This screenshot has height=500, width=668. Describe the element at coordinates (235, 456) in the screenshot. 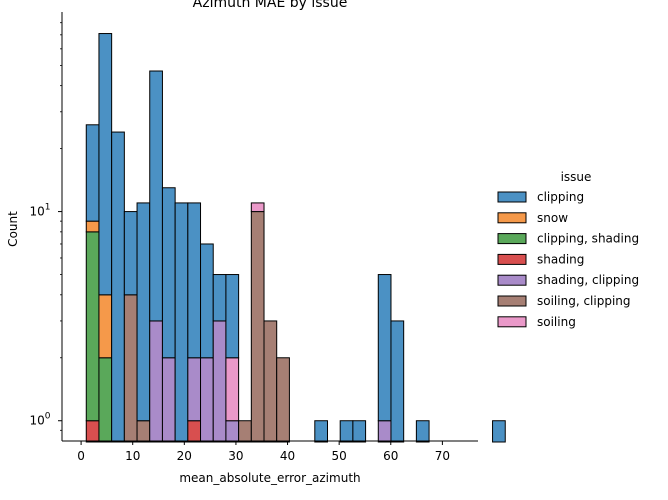

I see `x-tick-label: 30` at that location.